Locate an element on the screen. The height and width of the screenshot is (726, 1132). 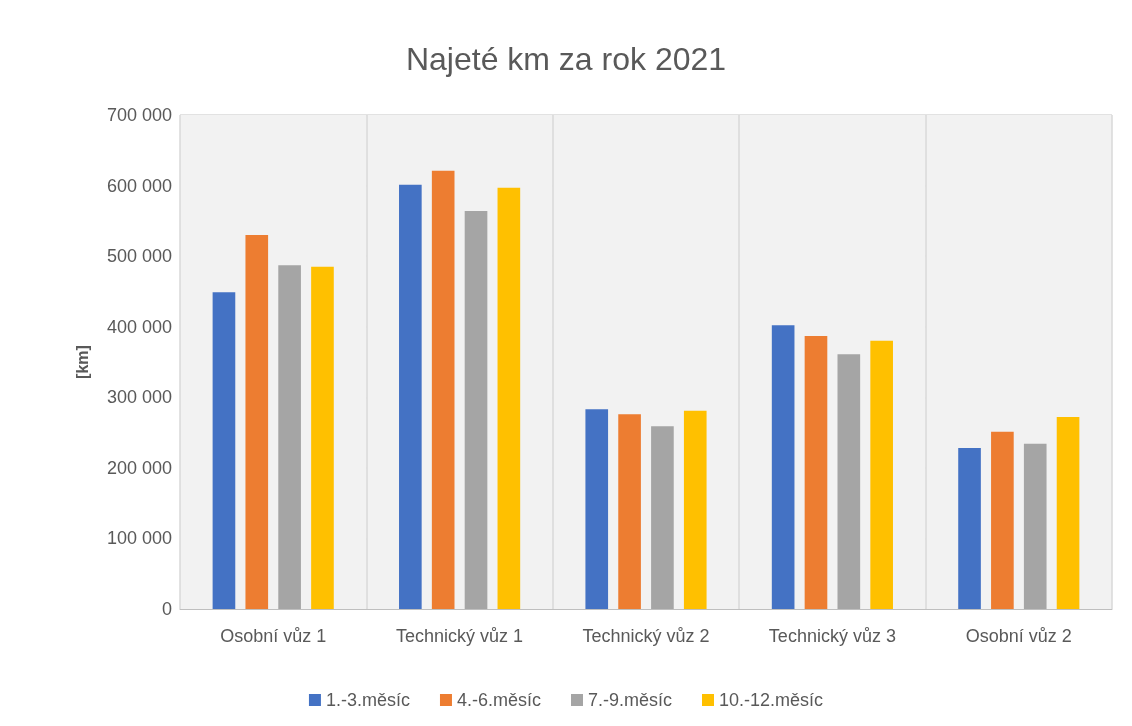
y-tick-label: 300 000 is located at coordinates (139, 397).